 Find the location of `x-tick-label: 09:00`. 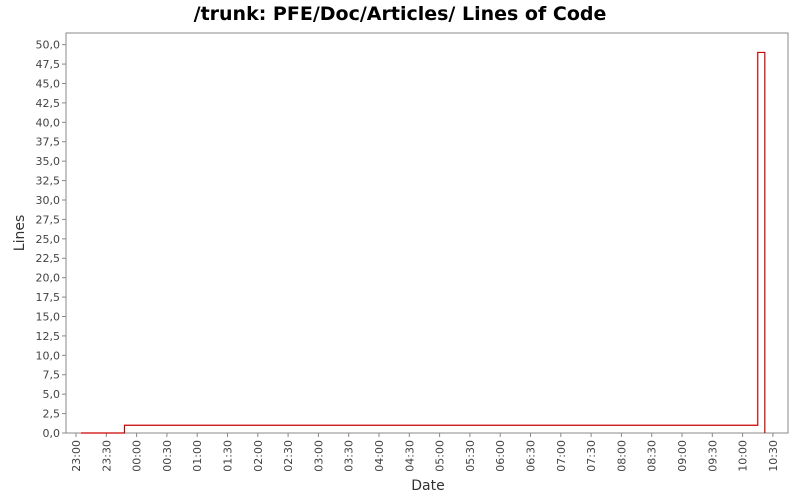

x-tick-label: 09:00 is located at coordinates (682, 456).